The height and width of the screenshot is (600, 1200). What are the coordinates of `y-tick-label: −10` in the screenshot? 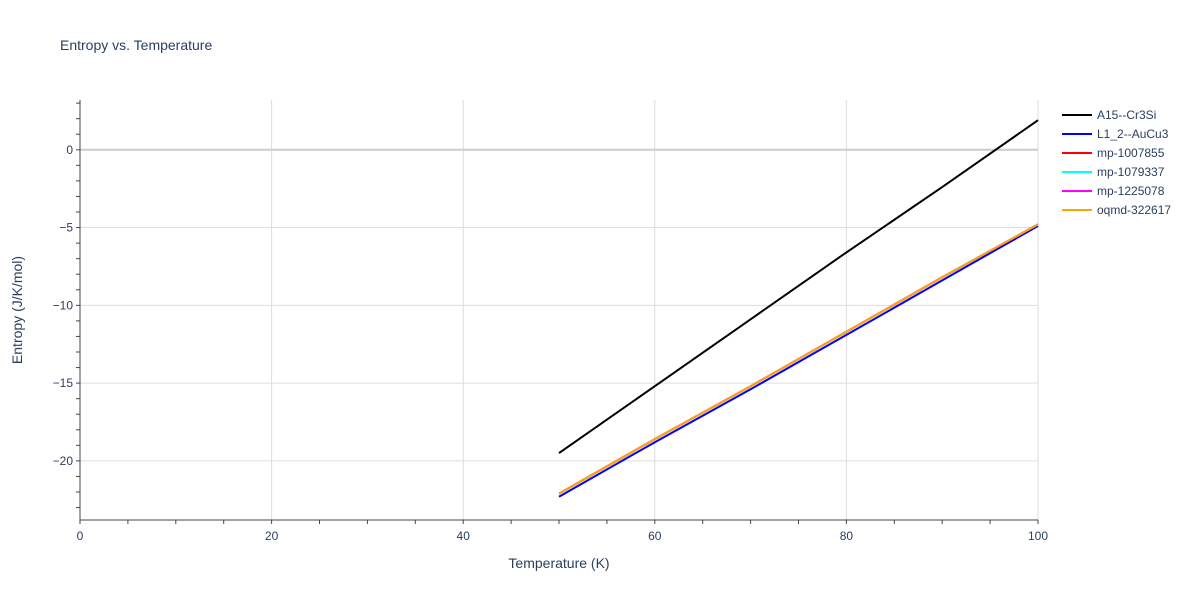 It's located at (63, 305).